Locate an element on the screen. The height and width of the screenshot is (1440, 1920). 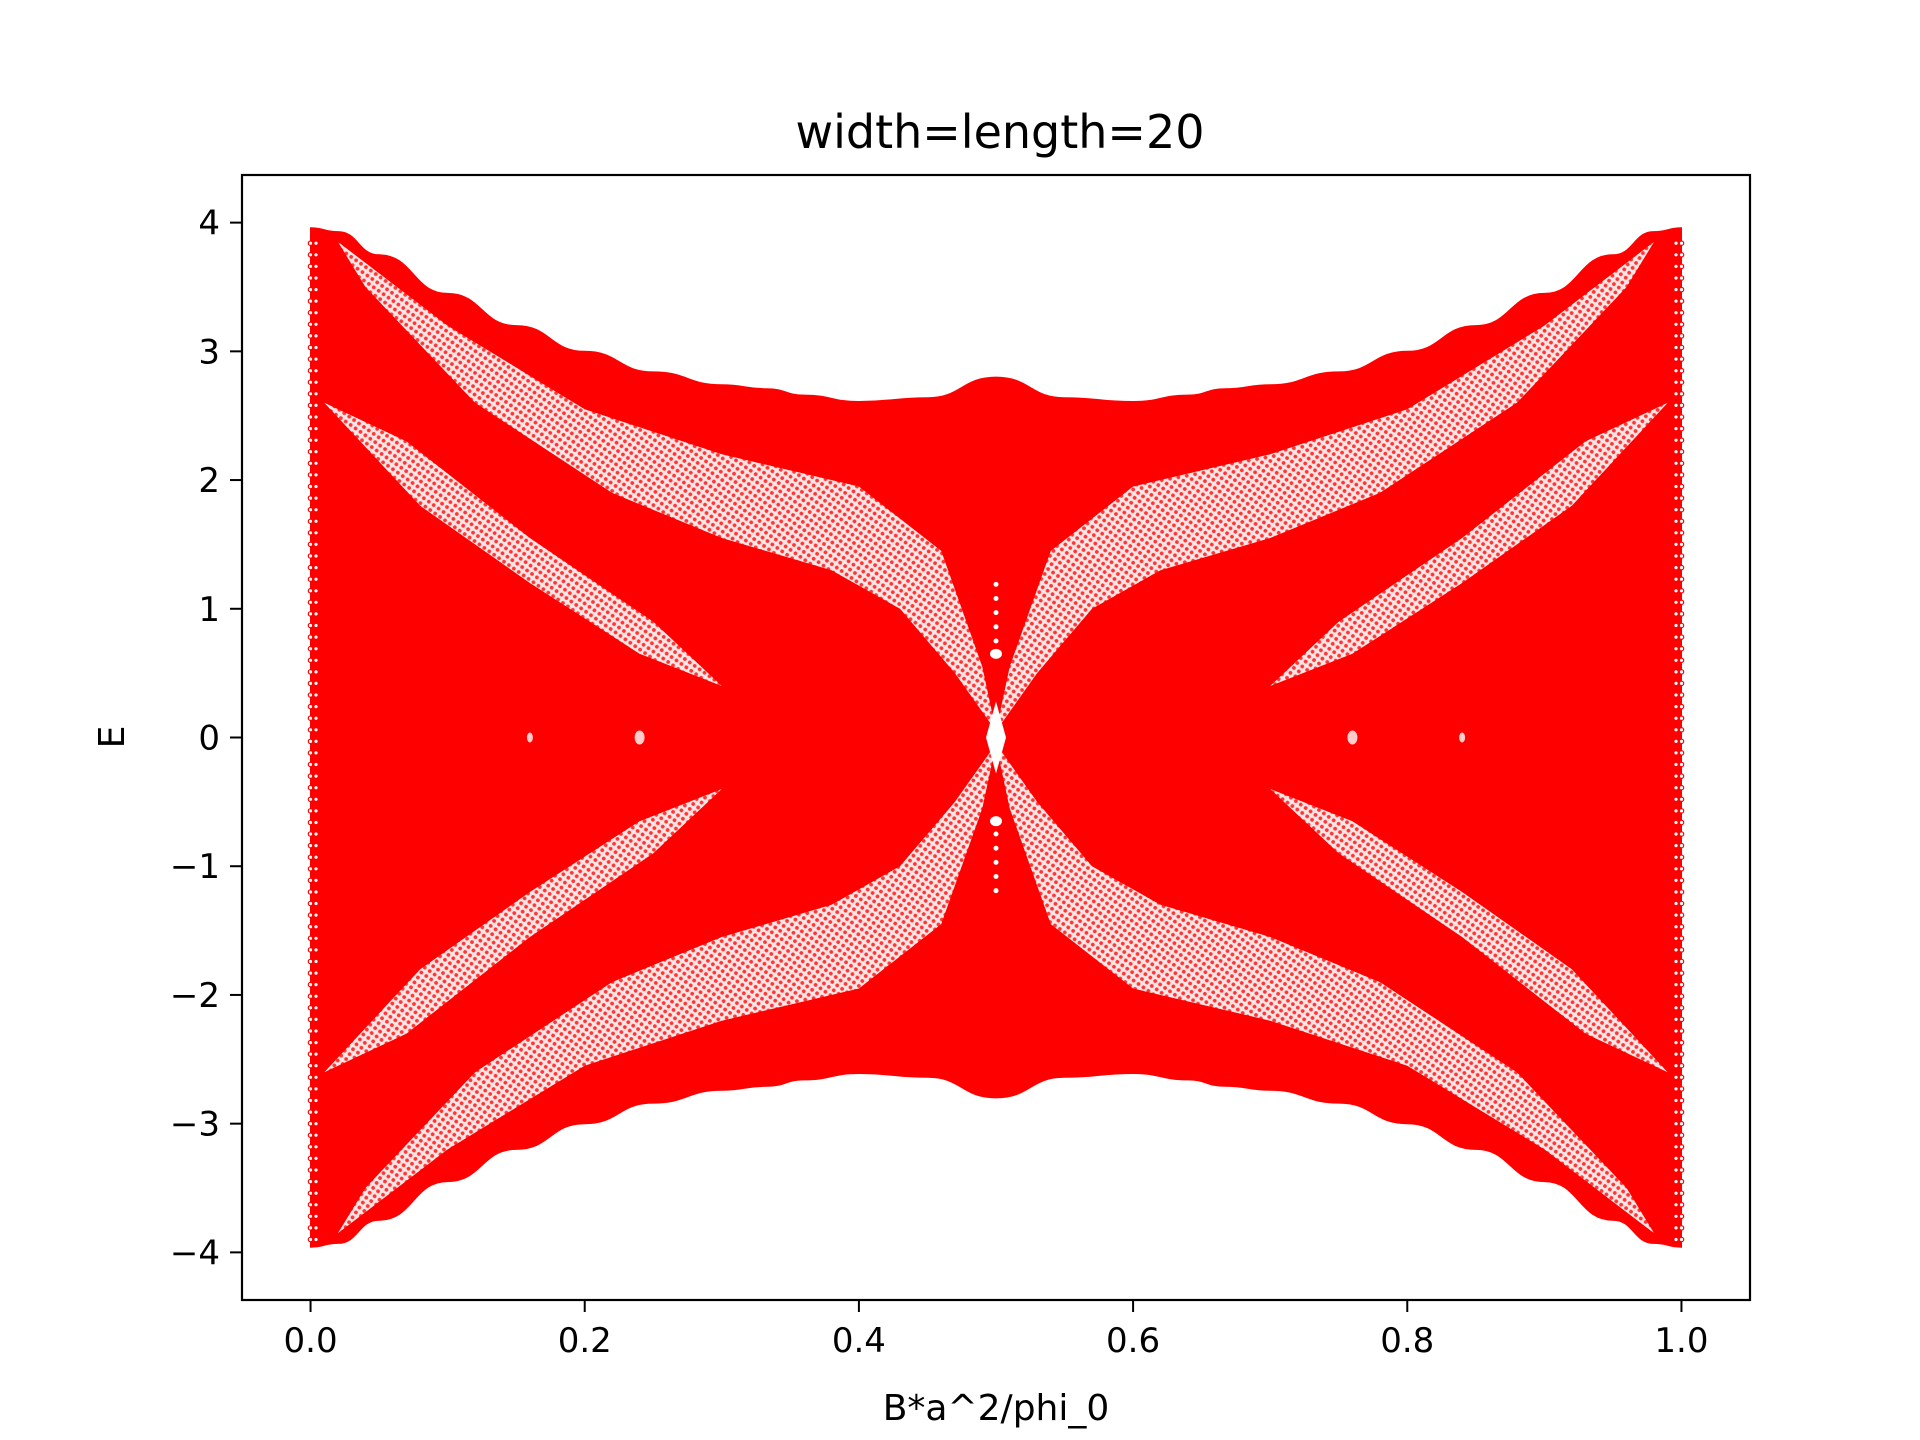
x-tick-label: 0.4 is located at coordinates (859, 1341).